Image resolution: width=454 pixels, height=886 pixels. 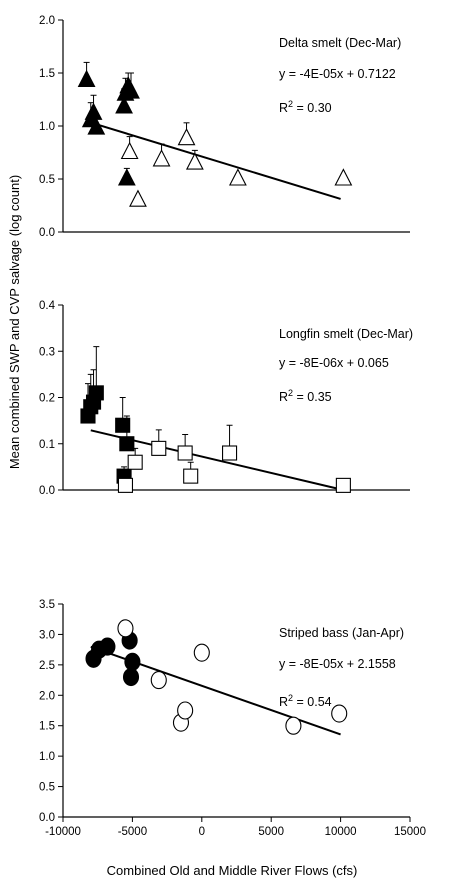 What do you see at coordinates (410, 832) in the screenshot?
I see `x-tick-label: 15000` at bounding box center [410, 832].